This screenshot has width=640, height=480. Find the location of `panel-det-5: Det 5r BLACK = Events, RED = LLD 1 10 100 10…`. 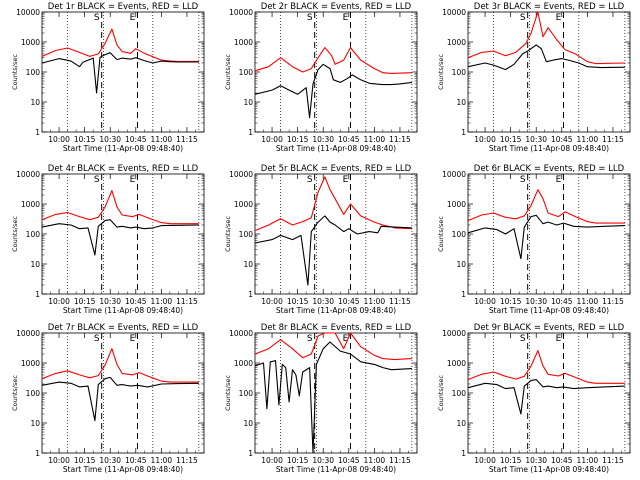

panel-det-5: Det 5r BLACK = Events, RED = LLD 1 10 100 10… is located at coordinates (321, 239).